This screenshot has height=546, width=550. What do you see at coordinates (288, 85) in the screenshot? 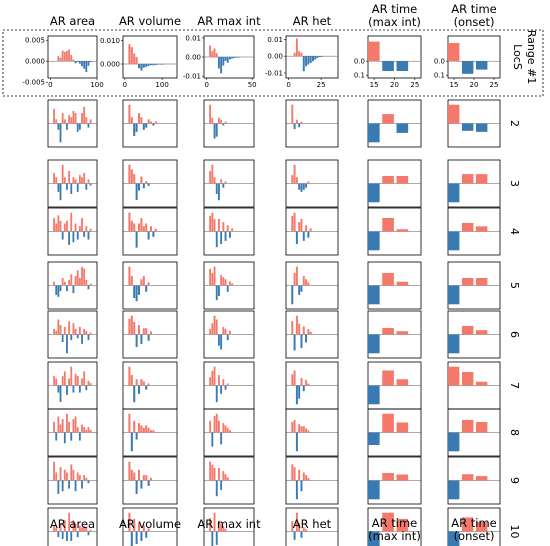
I see `panel-r1-het-xtick-label-1: 0` at bounding box center [288, 85].